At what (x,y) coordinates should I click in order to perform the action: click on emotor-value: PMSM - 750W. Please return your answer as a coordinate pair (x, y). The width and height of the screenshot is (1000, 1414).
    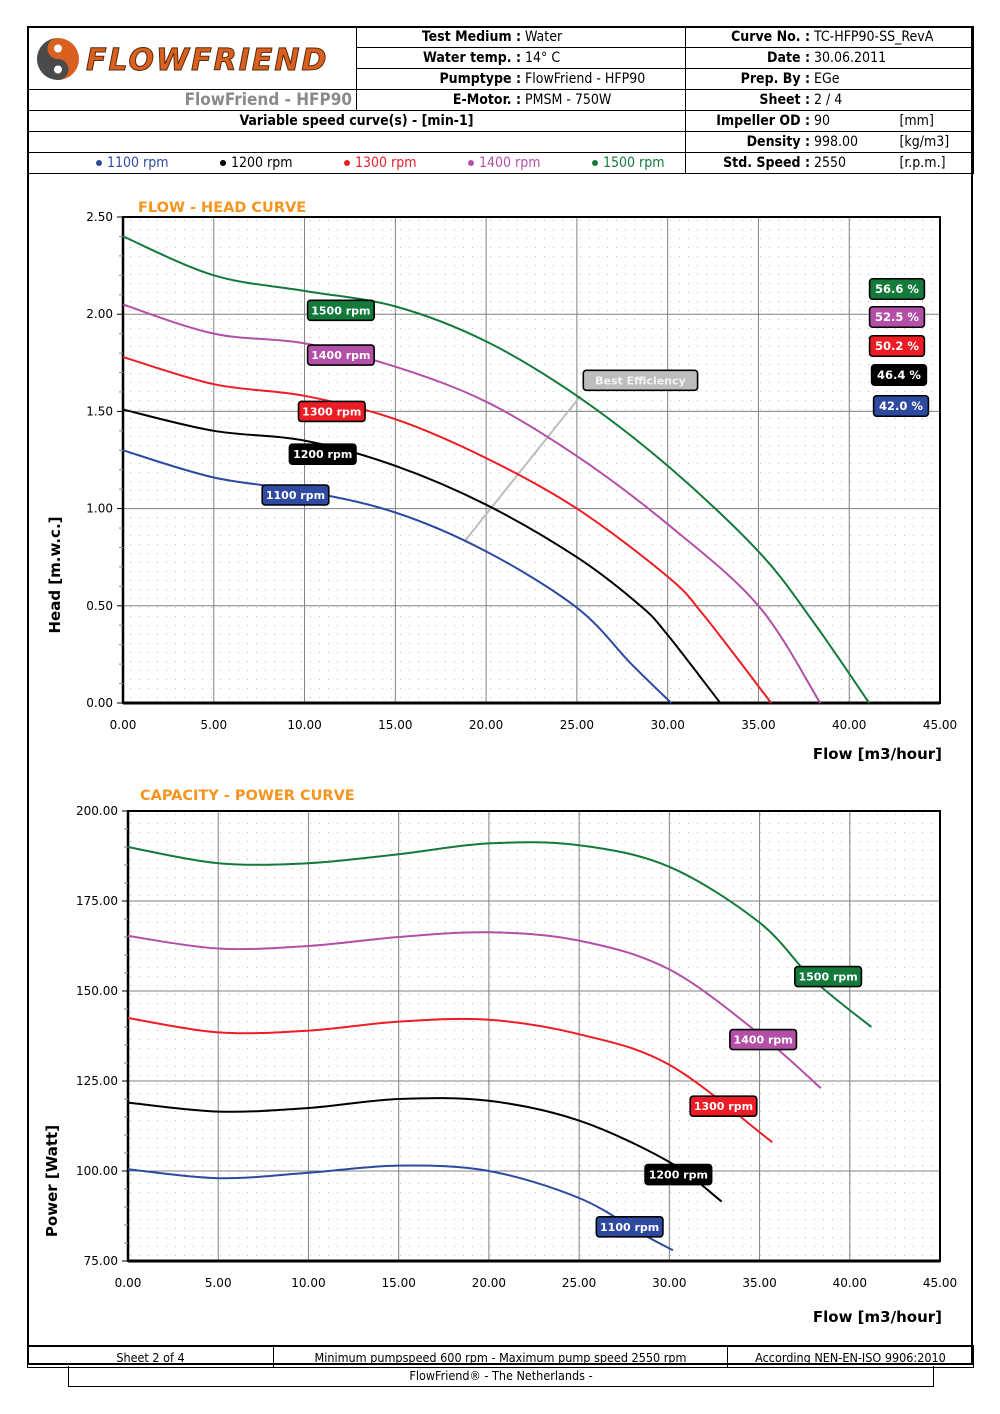
    Looking at the image, I should click on (568, 100).